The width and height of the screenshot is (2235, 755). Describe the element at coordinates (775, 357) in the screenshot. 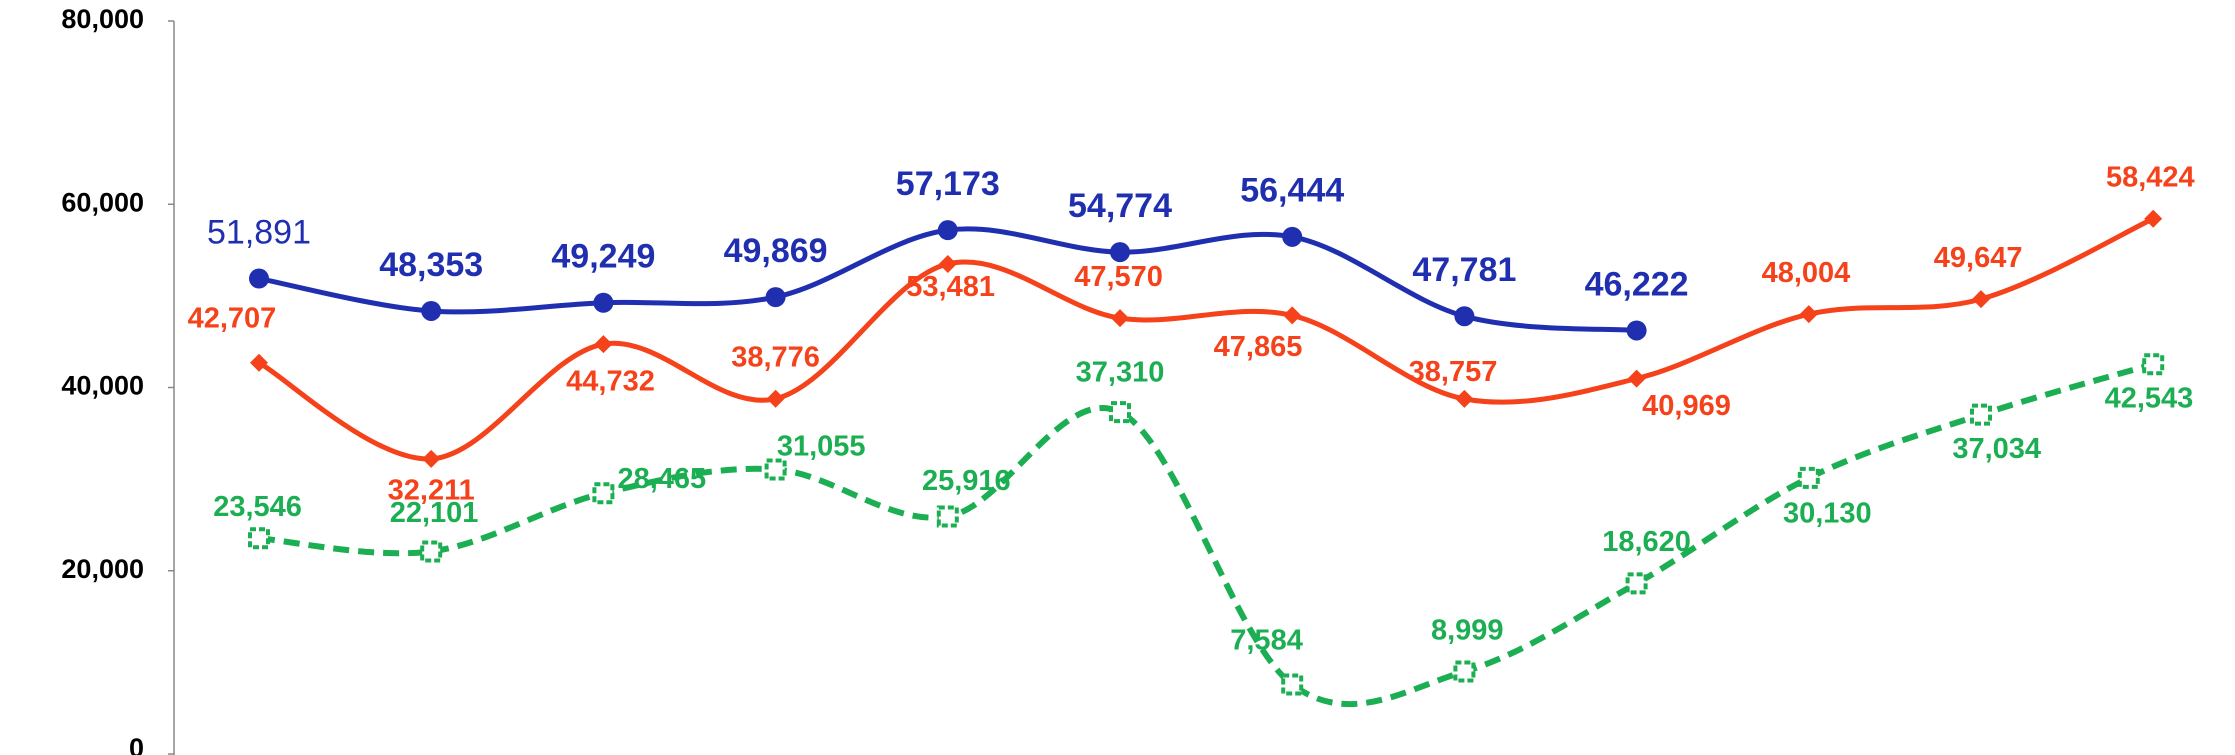

I see `data-label: 38,776` at that location.